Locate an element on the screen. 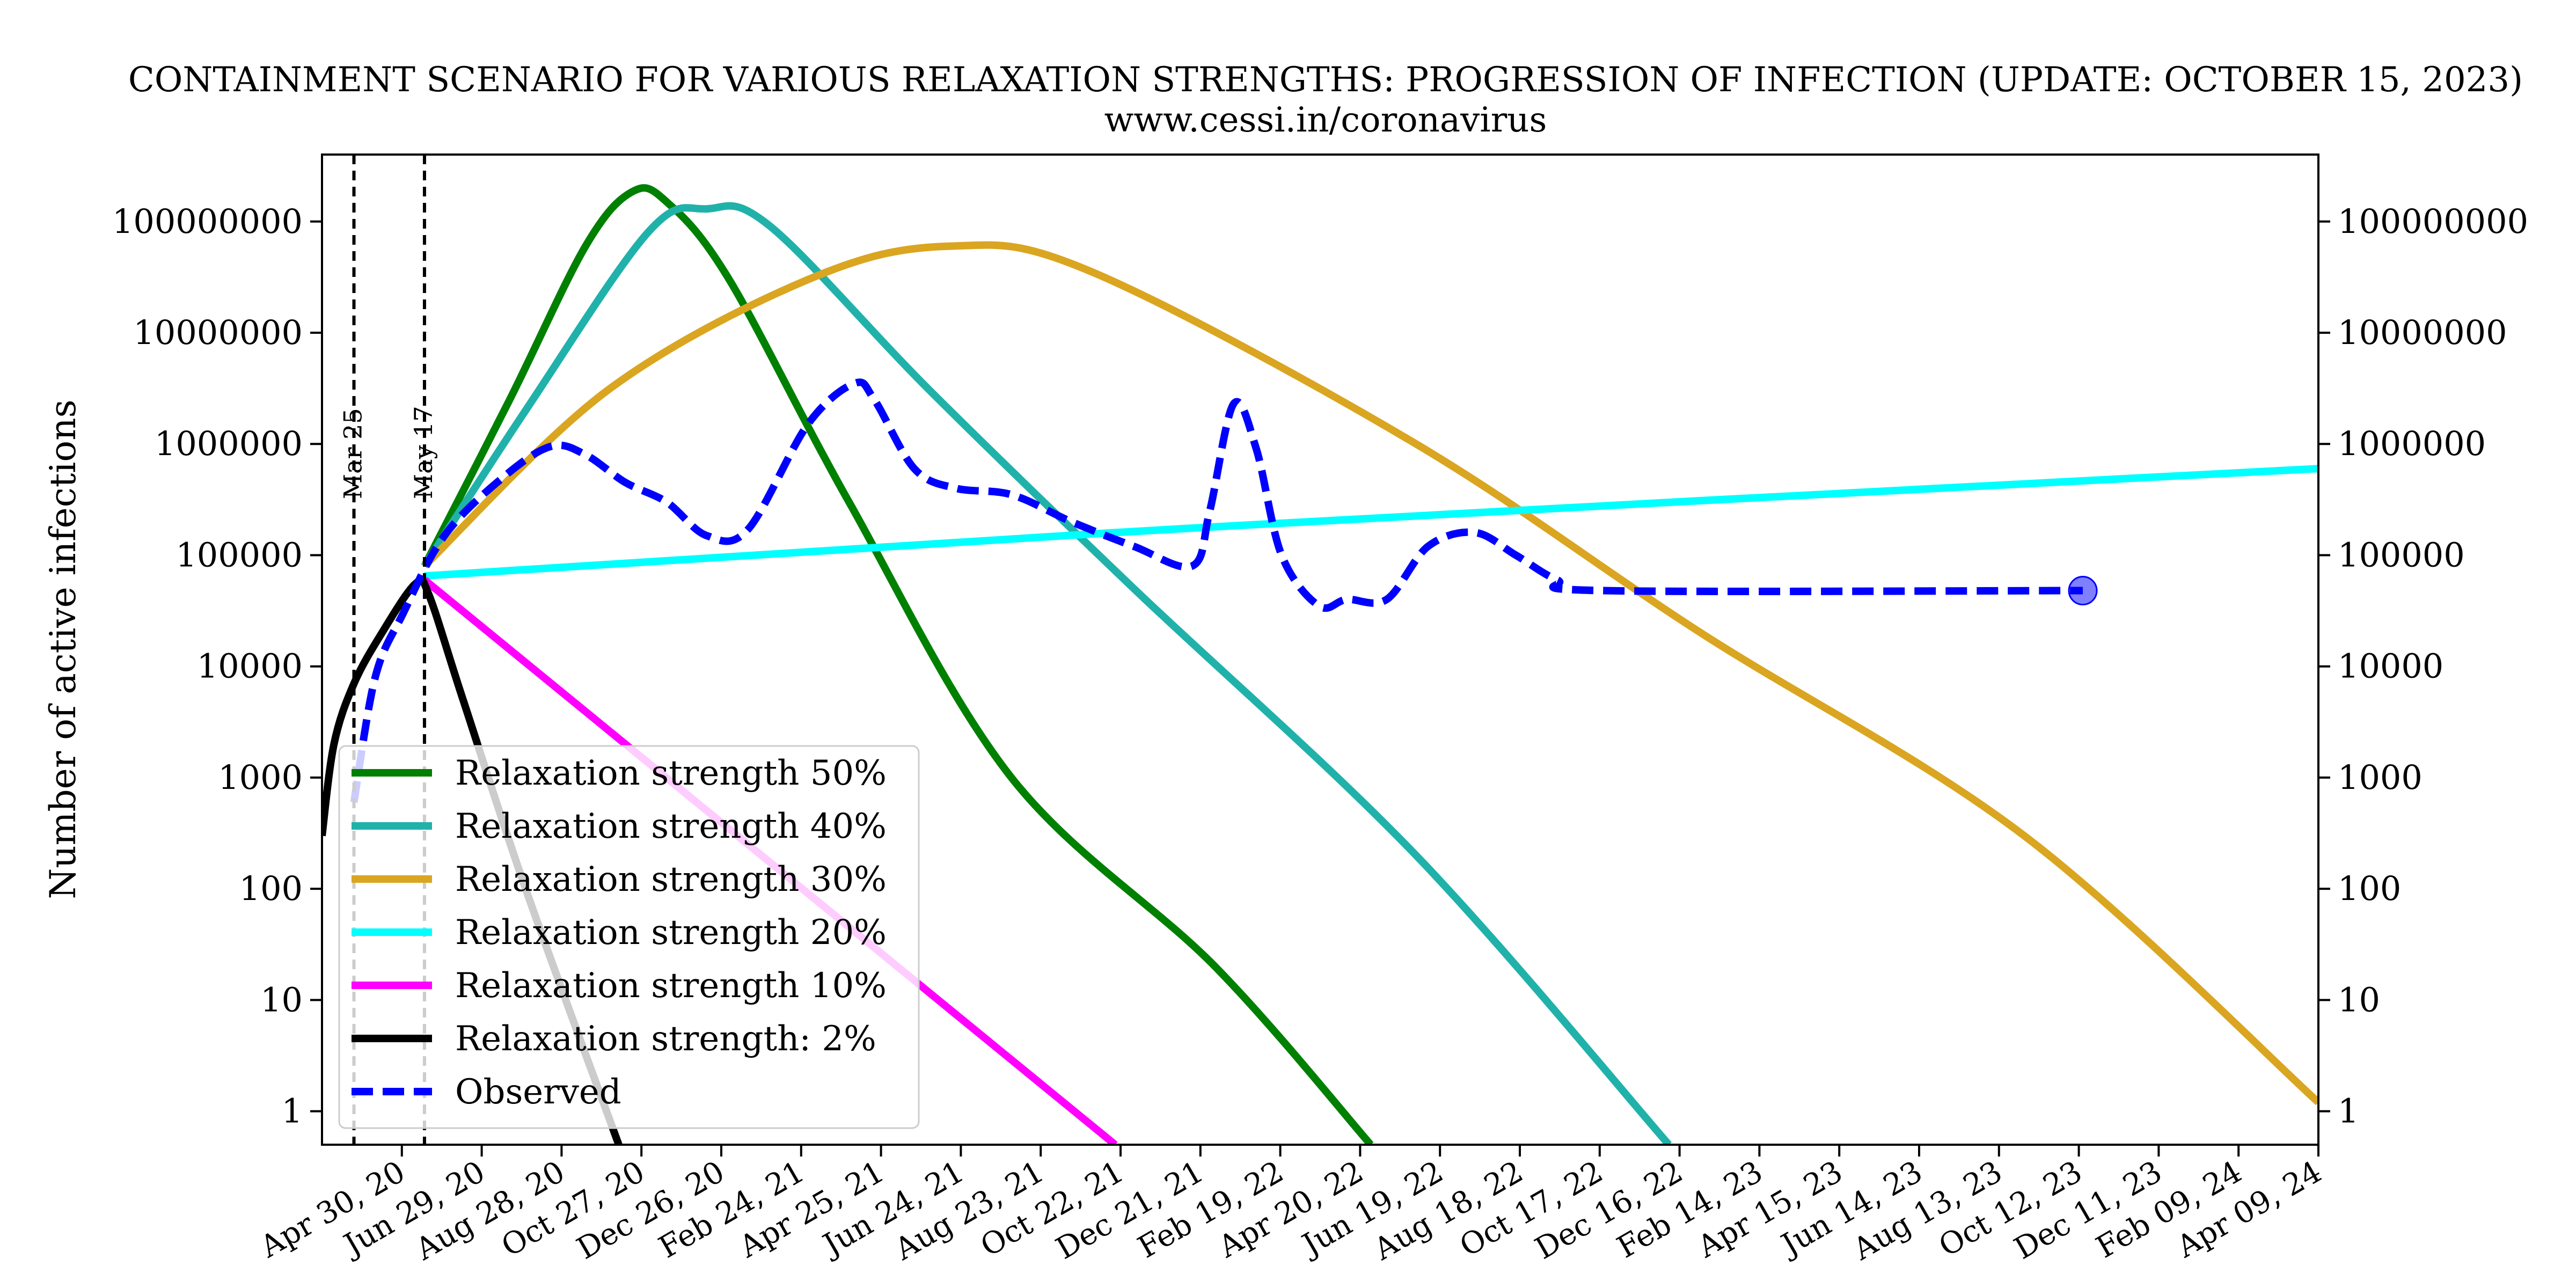 The width and height of the screenshot is (2576, 1288). y-tick-label-right: 10000 is located at coordinates (2390, 666).